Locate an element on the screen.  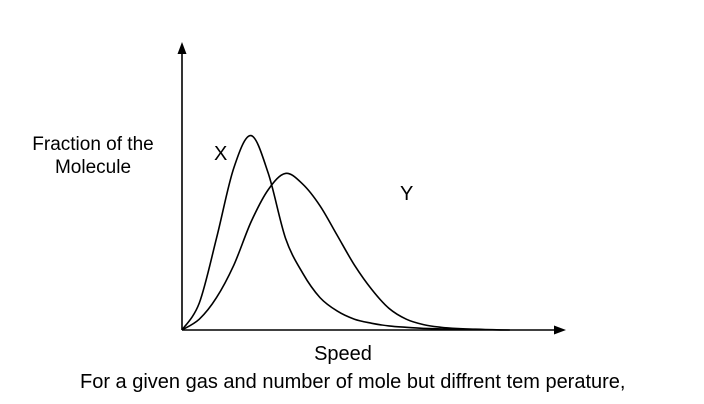
series-label-y: Y is located at coordinates (406, 194).